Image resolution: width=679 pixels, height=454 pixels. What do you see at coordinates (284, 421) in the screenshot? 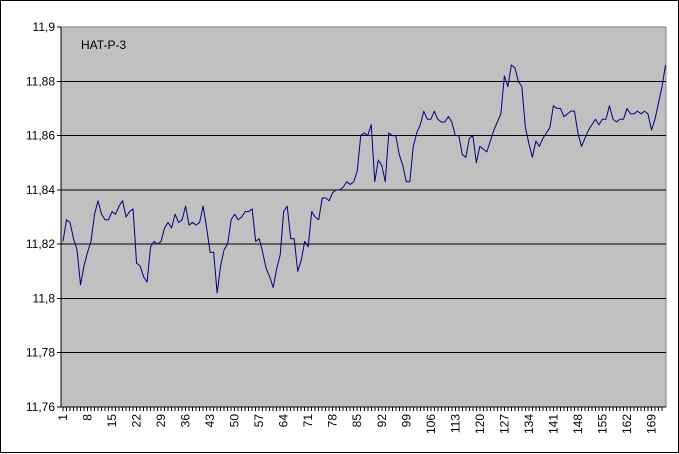
I see `x-tick-label: 64` at bounding box center [284, 421].